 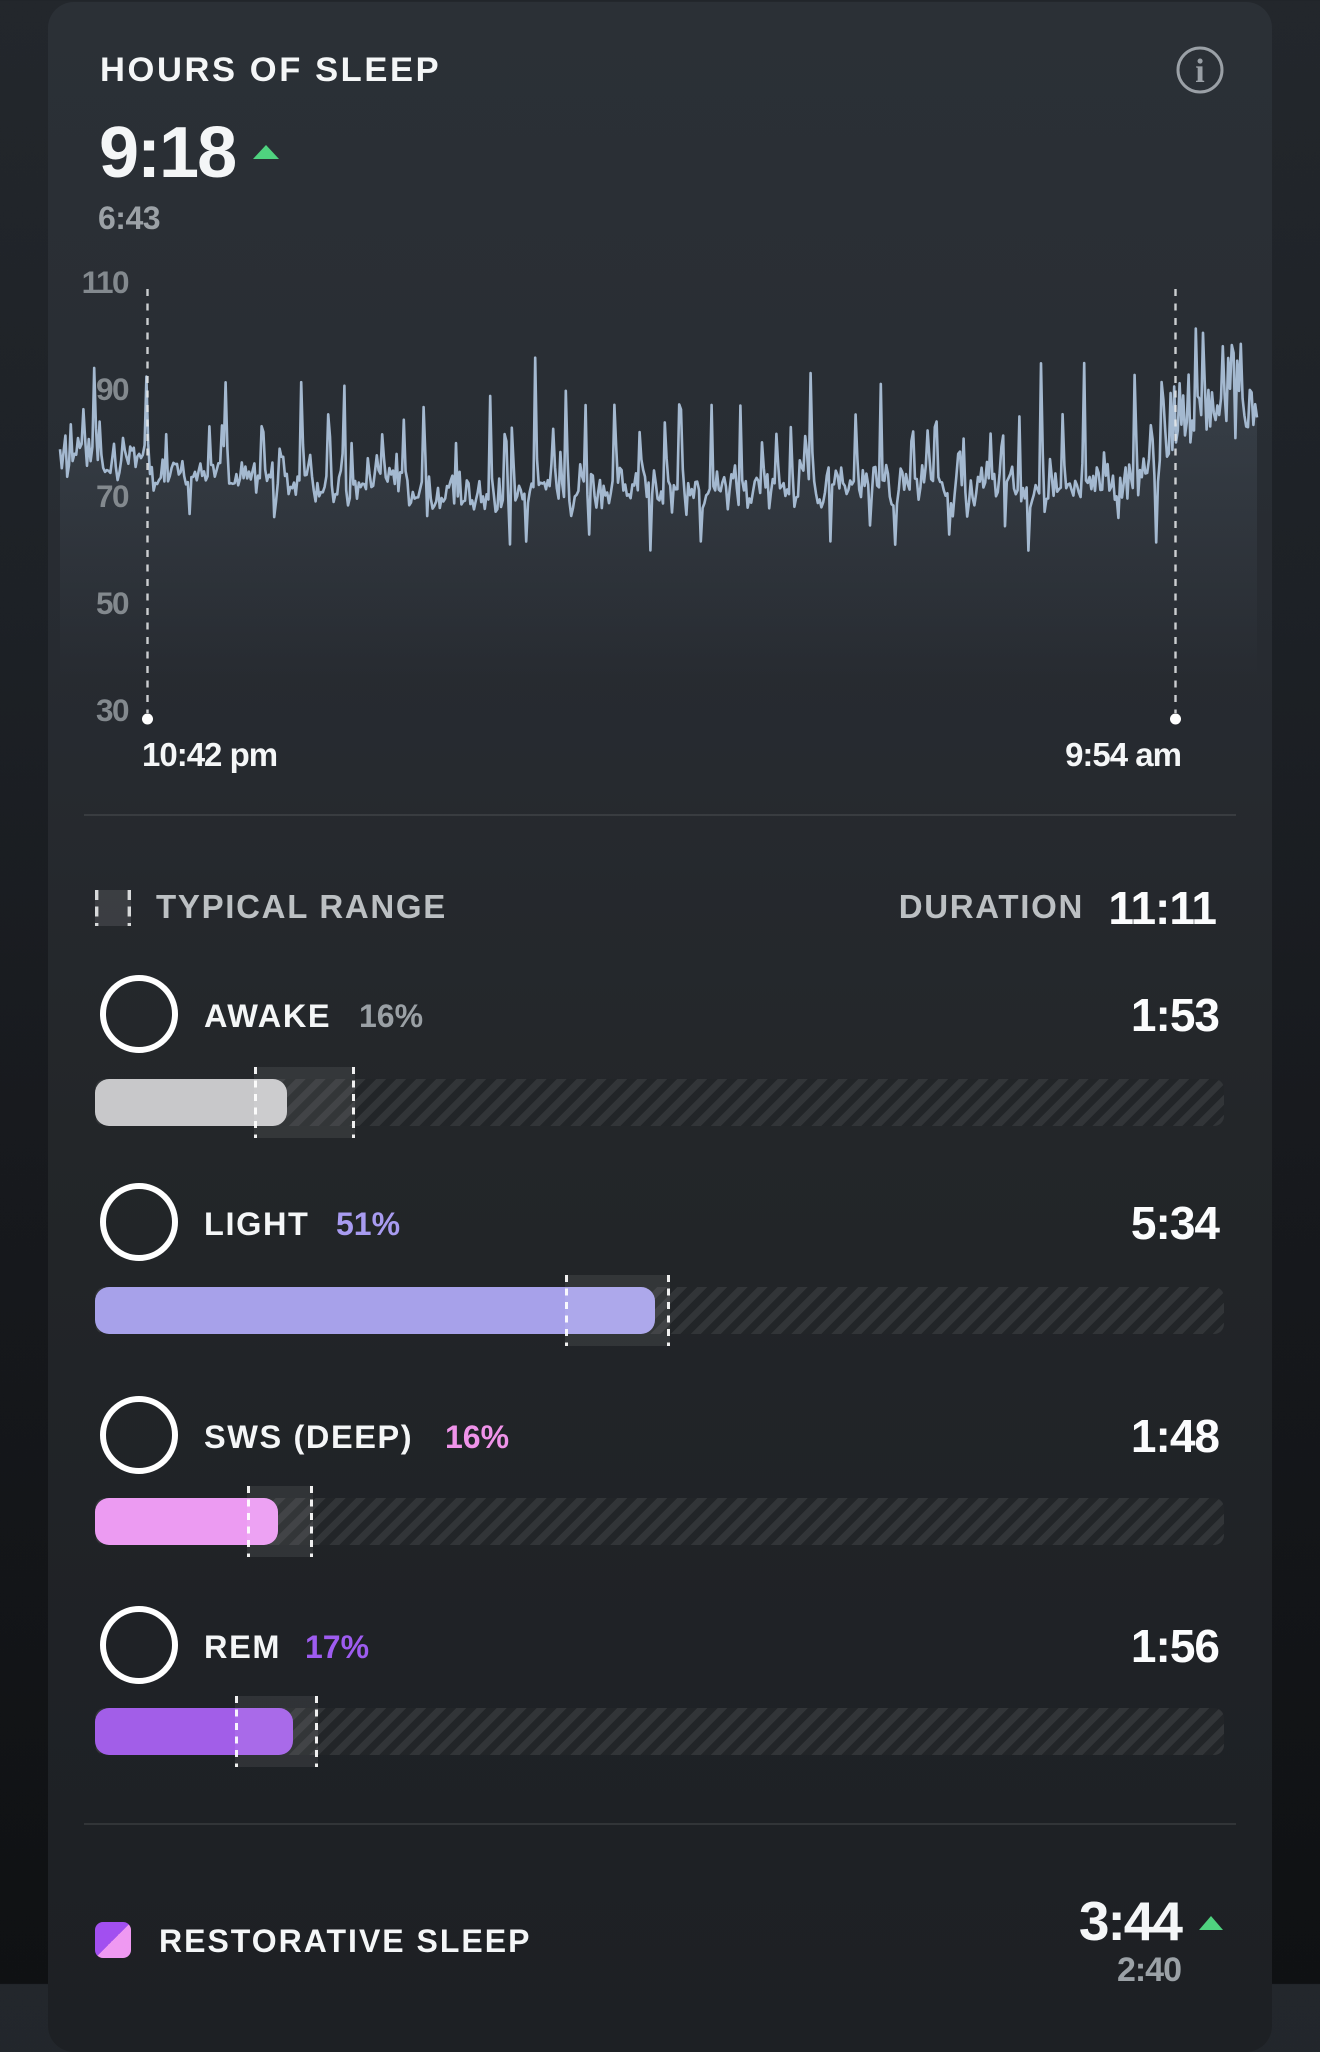 What do you see at coordinates (1199, 71) in the screenshot?
I see `svg-text: i` at bounding box center [1199, 71].